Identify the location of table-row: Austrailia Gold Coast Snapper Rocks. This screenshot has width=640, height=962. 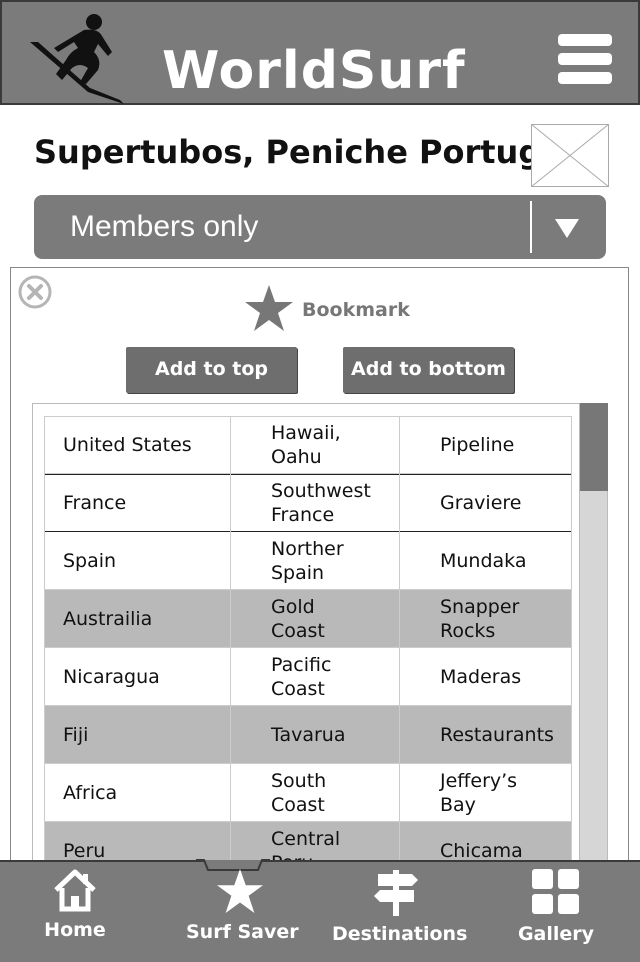
(308, 619).